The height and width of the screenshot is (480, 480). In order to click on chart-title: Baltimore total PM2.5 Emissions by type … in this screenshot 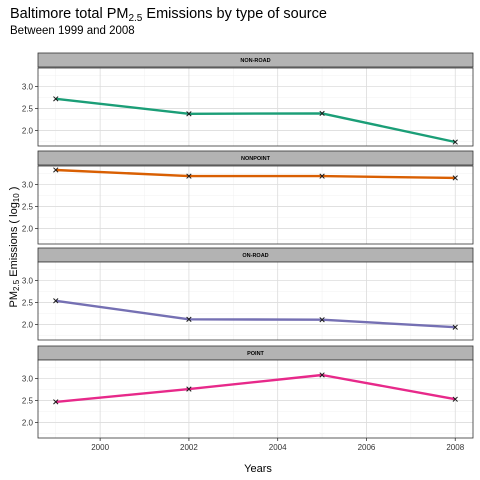, I will do `click(168, 15)`.